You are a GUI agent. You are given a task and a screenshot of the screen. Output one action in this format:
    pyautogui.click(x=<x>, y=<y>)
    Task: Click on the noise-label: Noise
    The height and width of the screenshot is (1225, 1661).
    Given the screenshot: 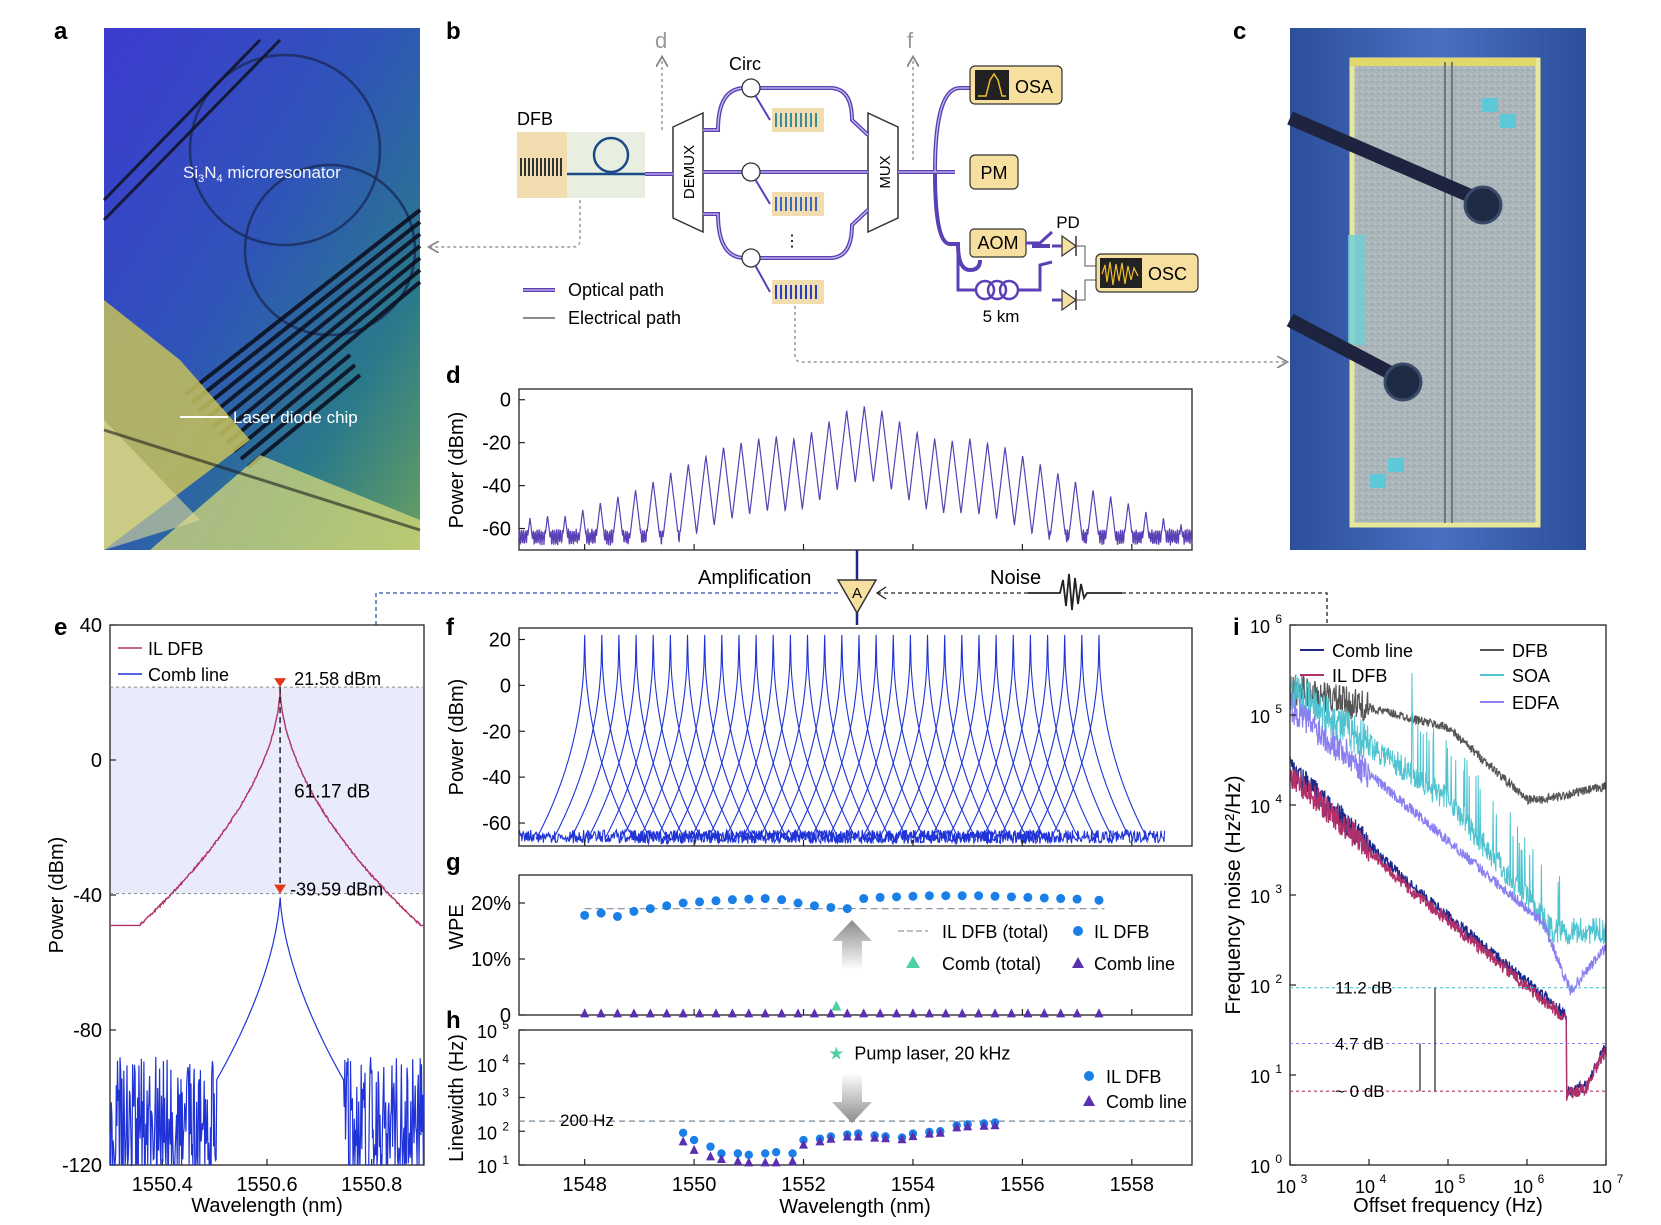 What is the action you would take?
    pyautogui.click(x=1015, y=578)
    